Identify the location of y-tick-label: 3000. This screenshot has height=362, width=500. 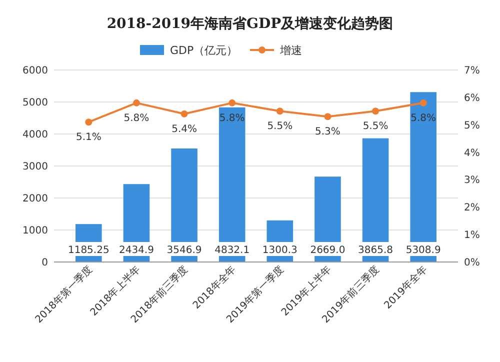
(35, 167).